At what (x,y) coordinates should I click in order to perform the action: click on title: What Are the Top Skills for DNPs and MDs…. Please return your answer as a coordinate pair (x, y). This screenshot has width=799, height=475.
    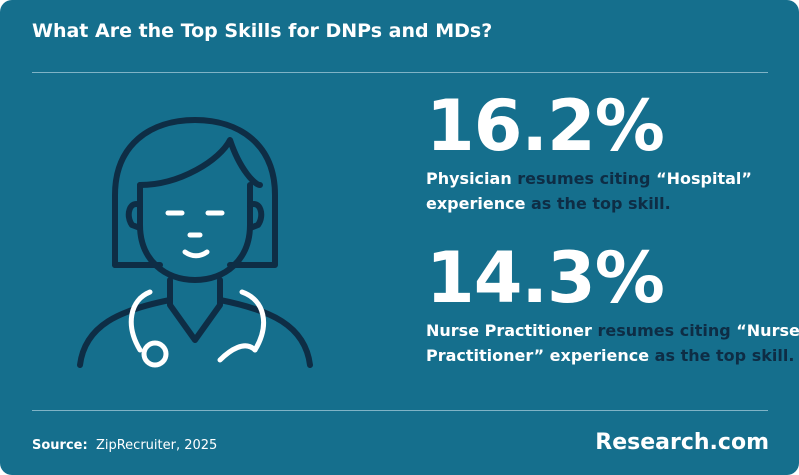
    Looking at the image, I should click on (262, 31).